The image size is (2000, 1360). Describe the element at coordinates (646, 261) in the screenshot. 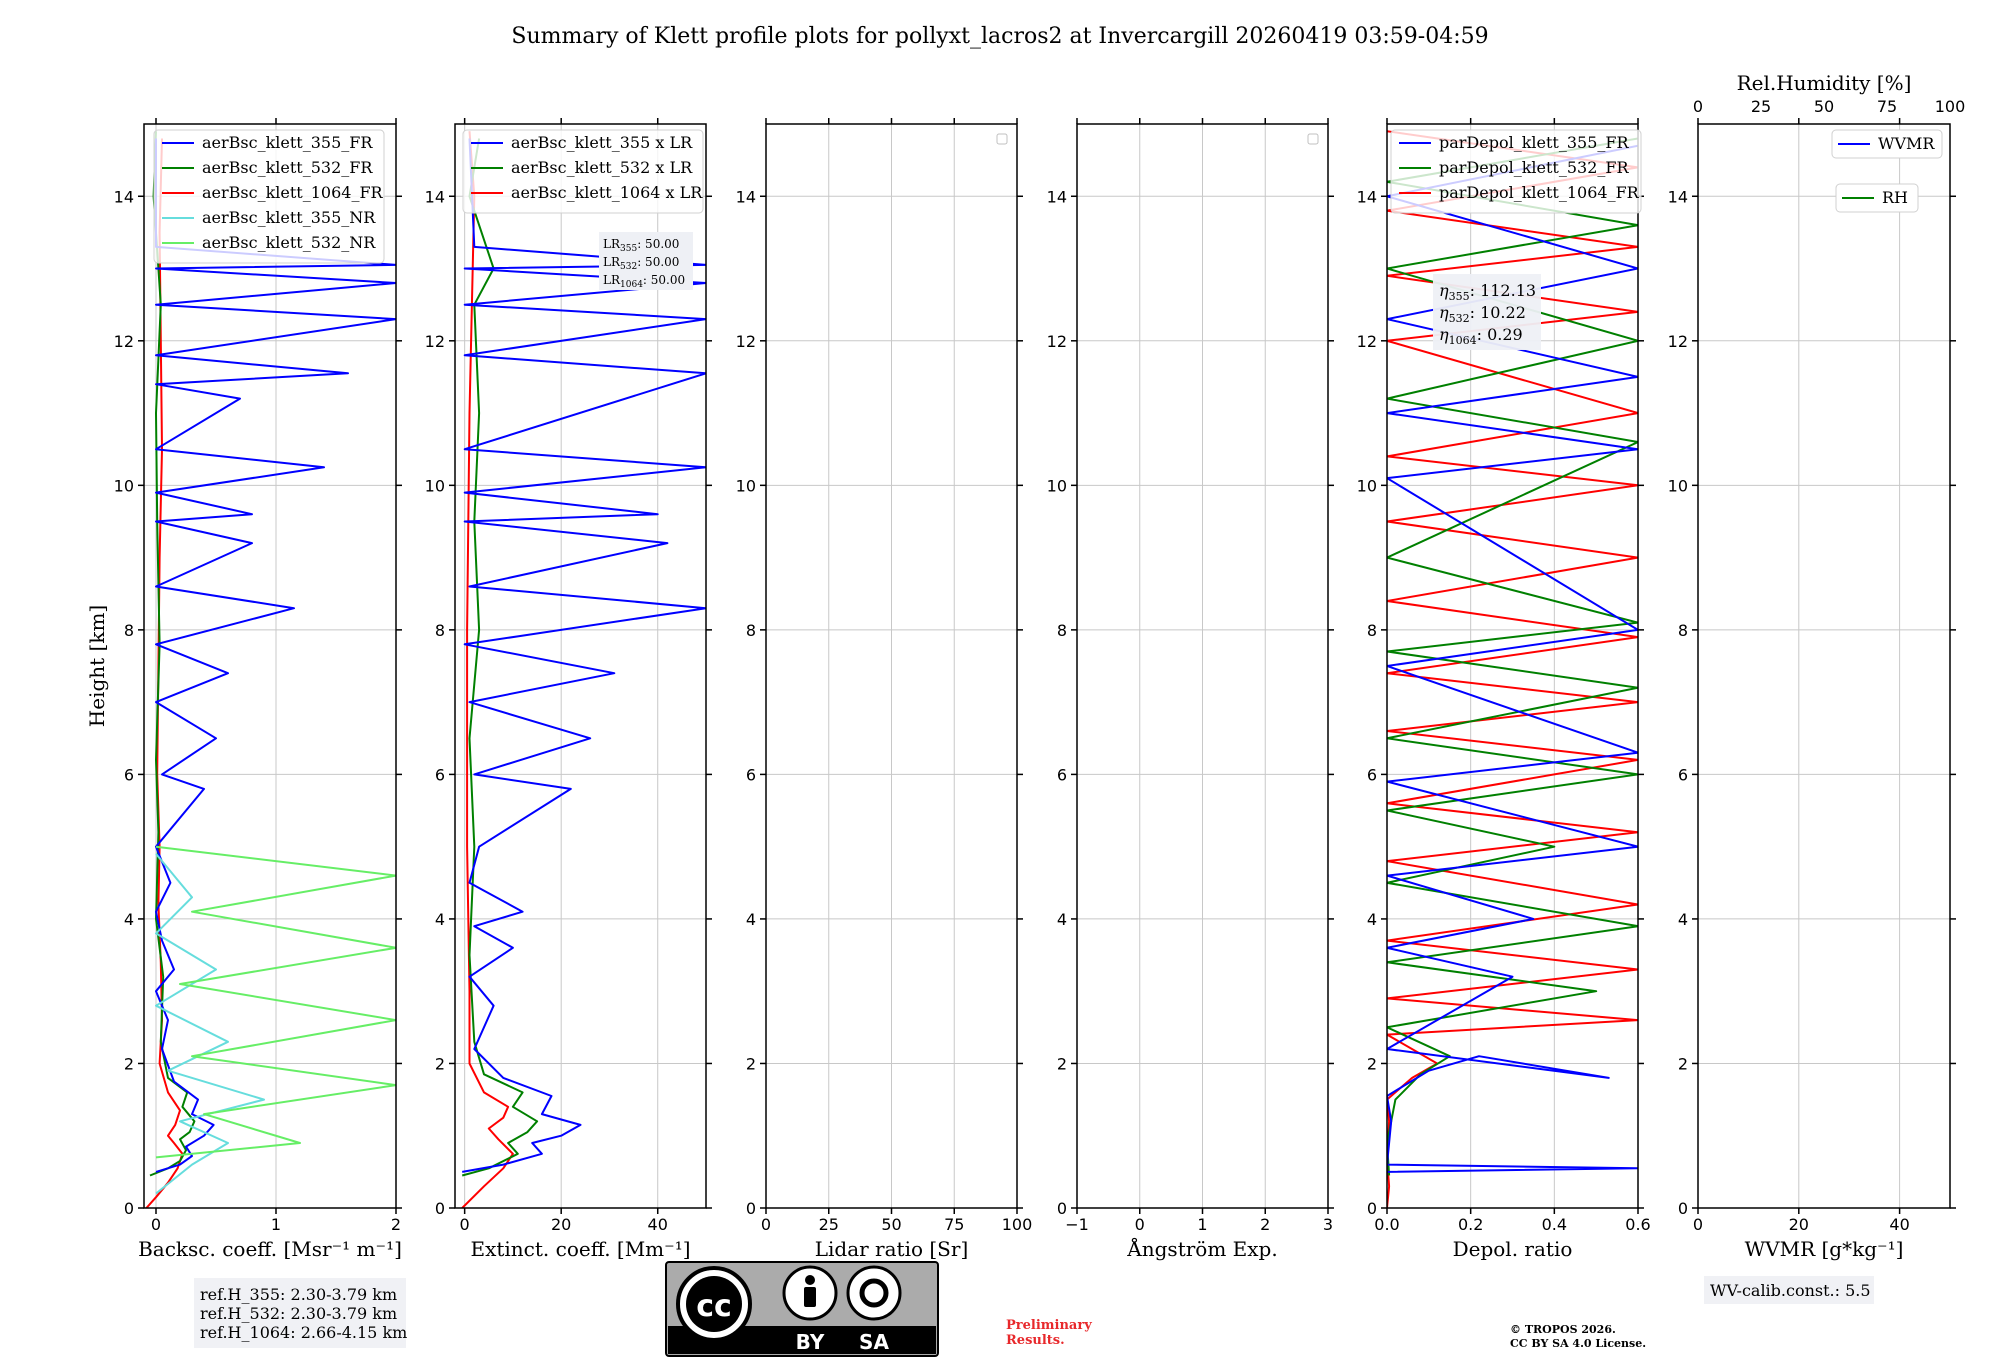

I see `lr-info-bg` at that location.